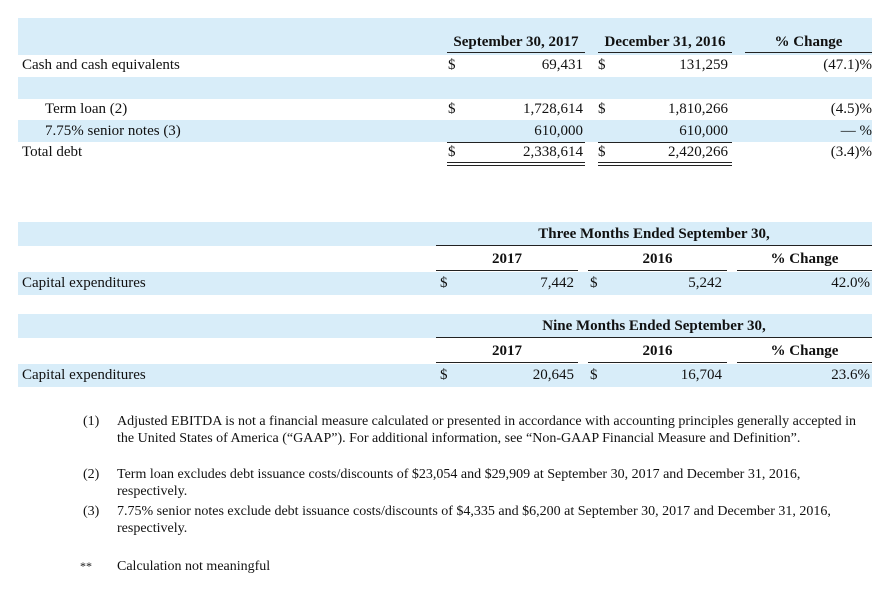 This screenshot has height=590, width=889. I want to click on percent-change: (4.5)%, so click(851, 109).